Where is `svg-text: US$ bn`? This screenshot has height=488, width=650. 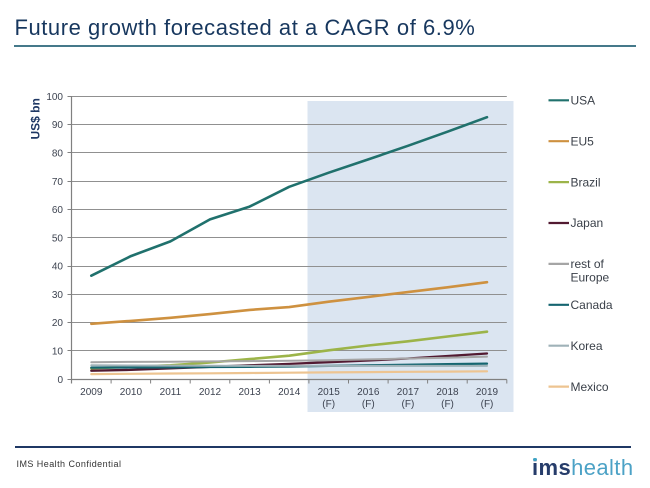
svg-text: US$ bn is located at coordinates (36, 118).